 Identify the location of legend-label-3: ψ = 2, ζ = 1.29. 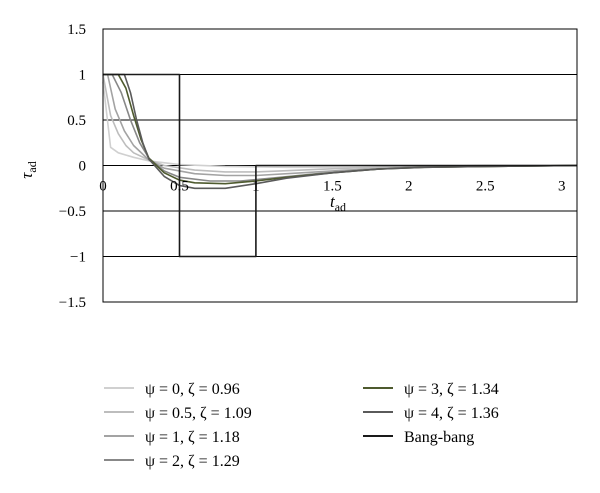
(192, 461).